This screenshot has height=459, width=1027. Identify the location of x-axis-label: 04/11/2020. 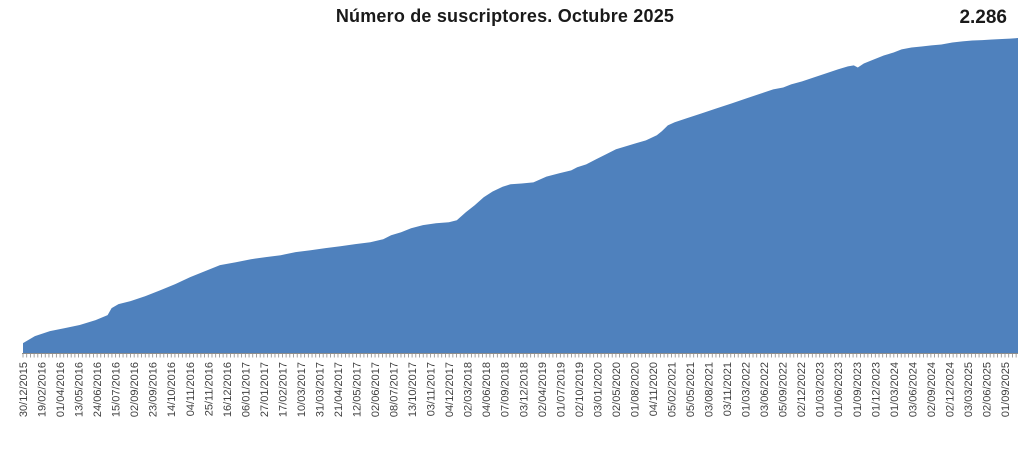
(654, 389).